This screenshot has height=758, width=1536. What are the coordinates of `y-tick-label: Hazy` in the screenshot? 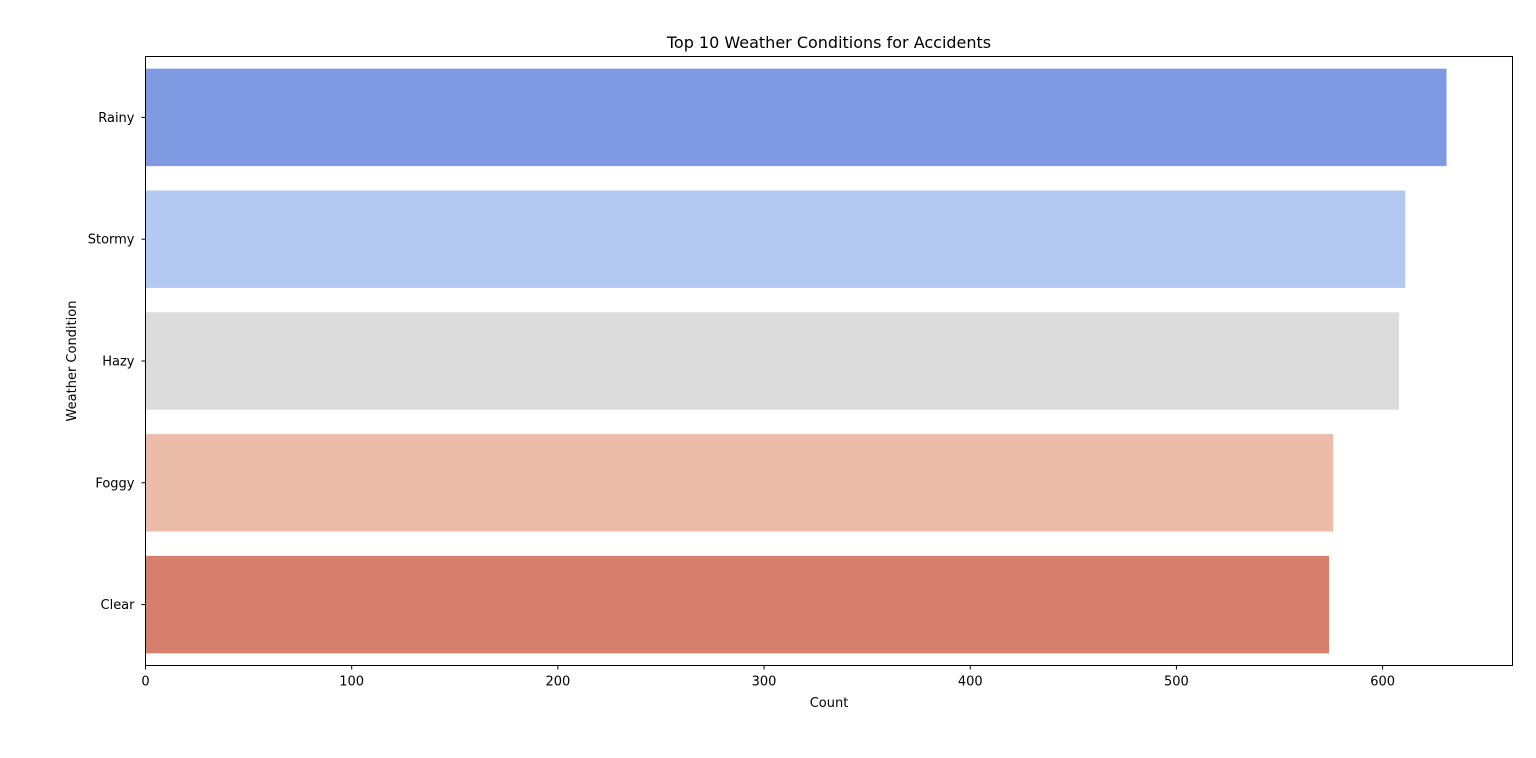 It's located at (118, 362).